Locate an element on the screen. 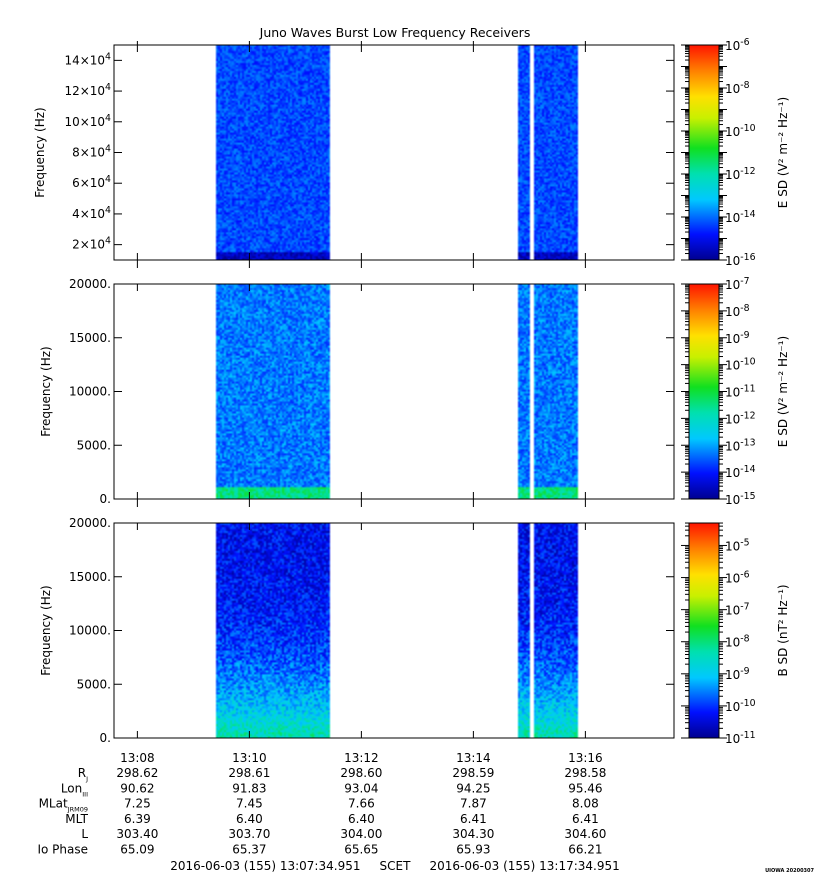 The image size is (815, 880). ephemeris-value: 65.09 is located at coordinates (137, 850).